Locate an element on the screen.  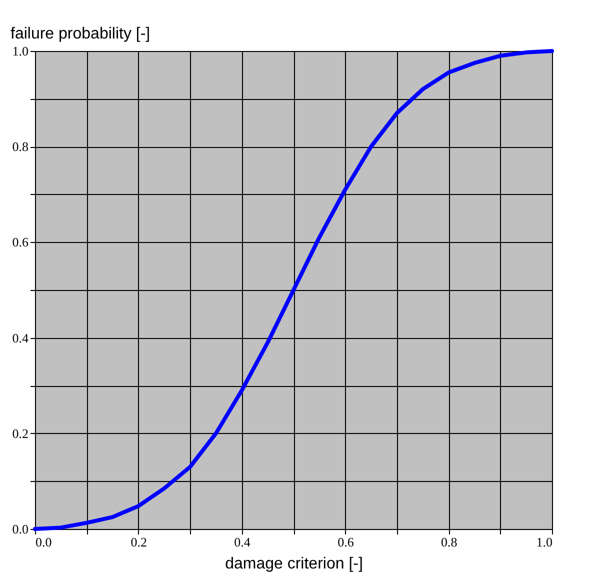
y-axis-title: failure probability [-] is located at coordinates (80, 34).